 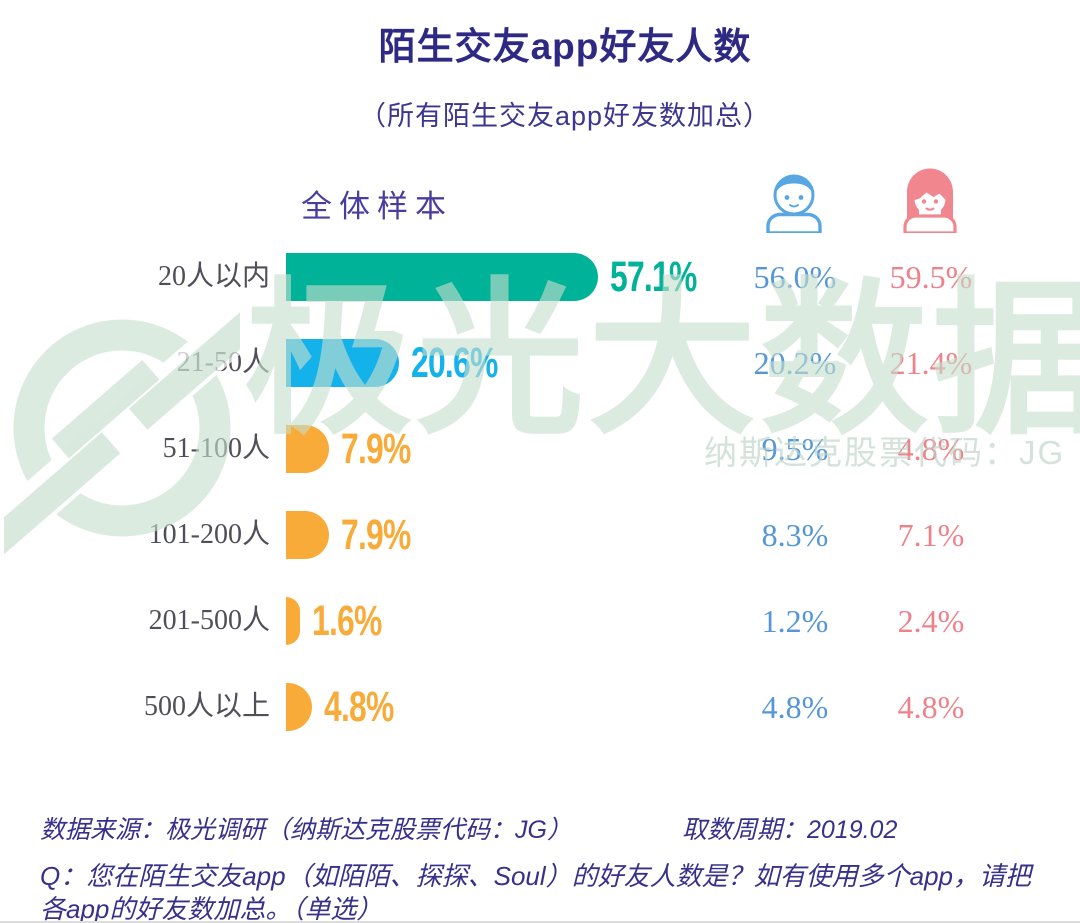 What do you see at coordinates (795, 449) in the screenshot?
I see `male-percent: 9.5%` at bounding box center [795, 449].